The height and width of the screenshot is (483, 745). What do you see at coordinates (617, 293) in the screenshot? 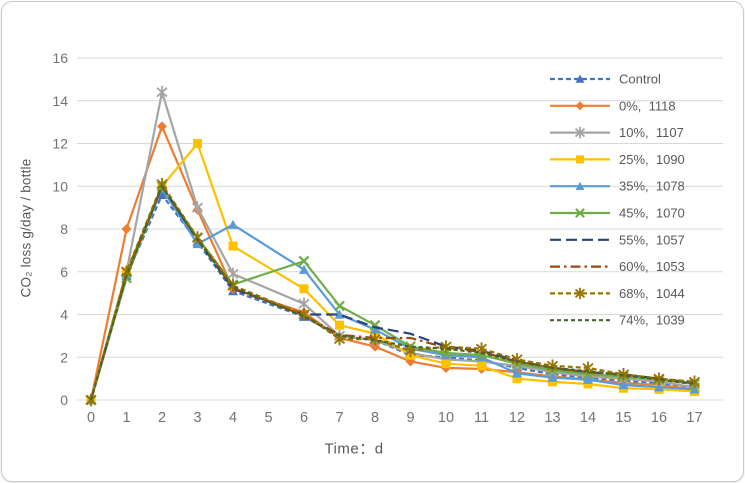
I see `legend-item-68-1044: 68%, 1044` at bounding box center [617, 293].